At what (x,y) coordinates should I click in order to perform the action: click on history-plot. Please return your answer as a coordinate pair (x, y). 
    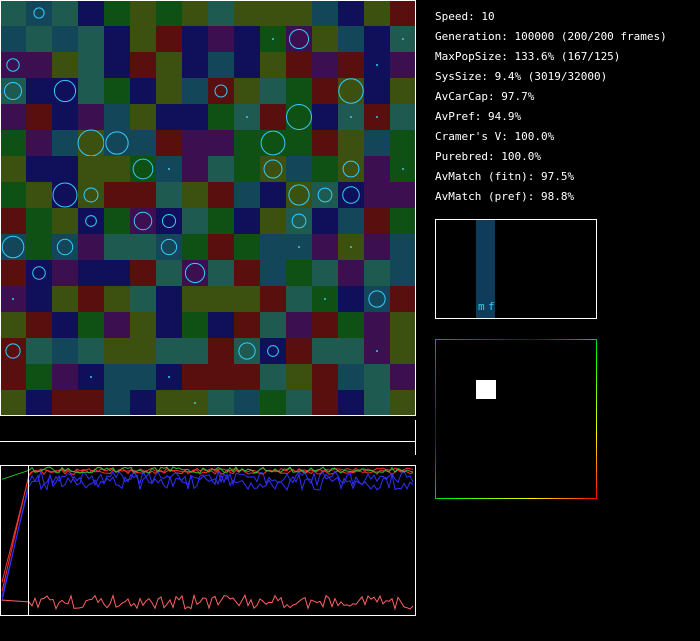
    Looking at the image, I should click on (207, 540).